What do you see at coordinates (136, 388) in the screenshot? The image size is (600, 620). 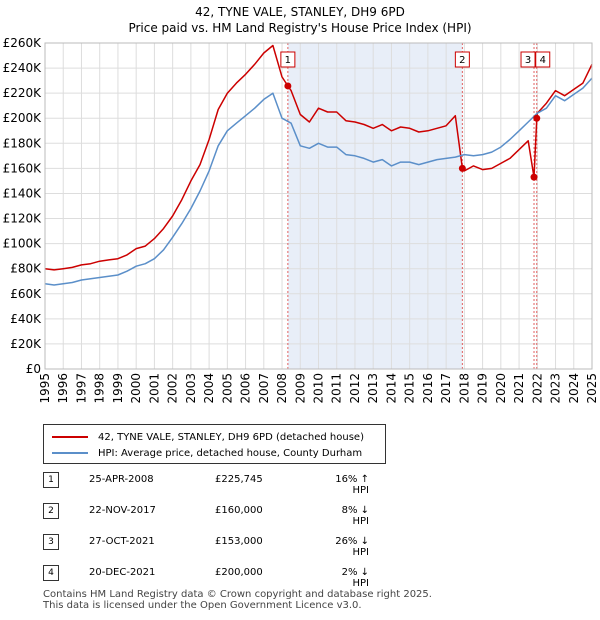 I see `x-tick-label: 2000` at bounding box center [136, 388].